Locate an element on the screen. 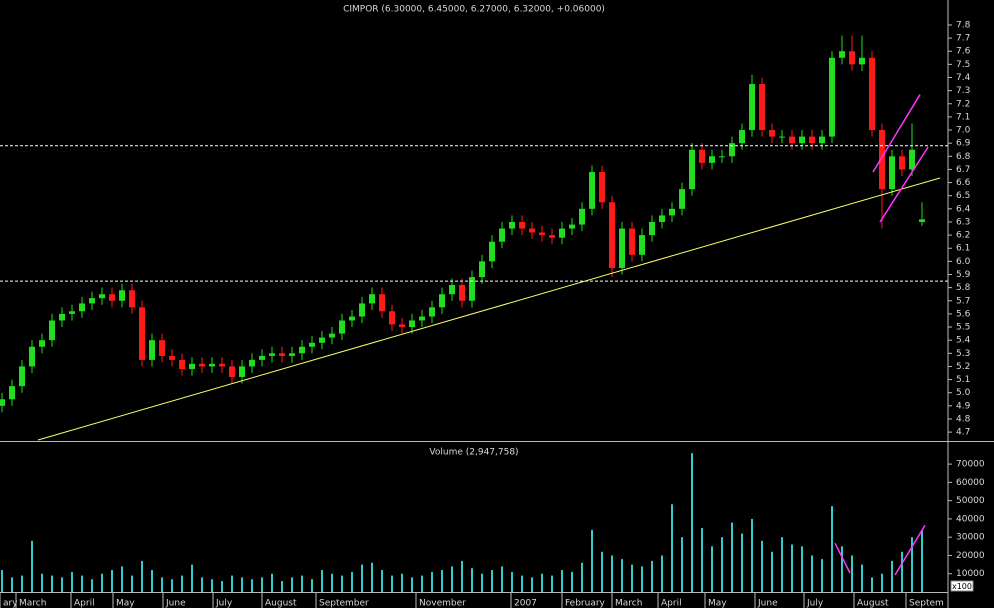 The width and height of the screenshot is (994, 608). y-tick-label: 6.7 is located at coordinates (963, 170).